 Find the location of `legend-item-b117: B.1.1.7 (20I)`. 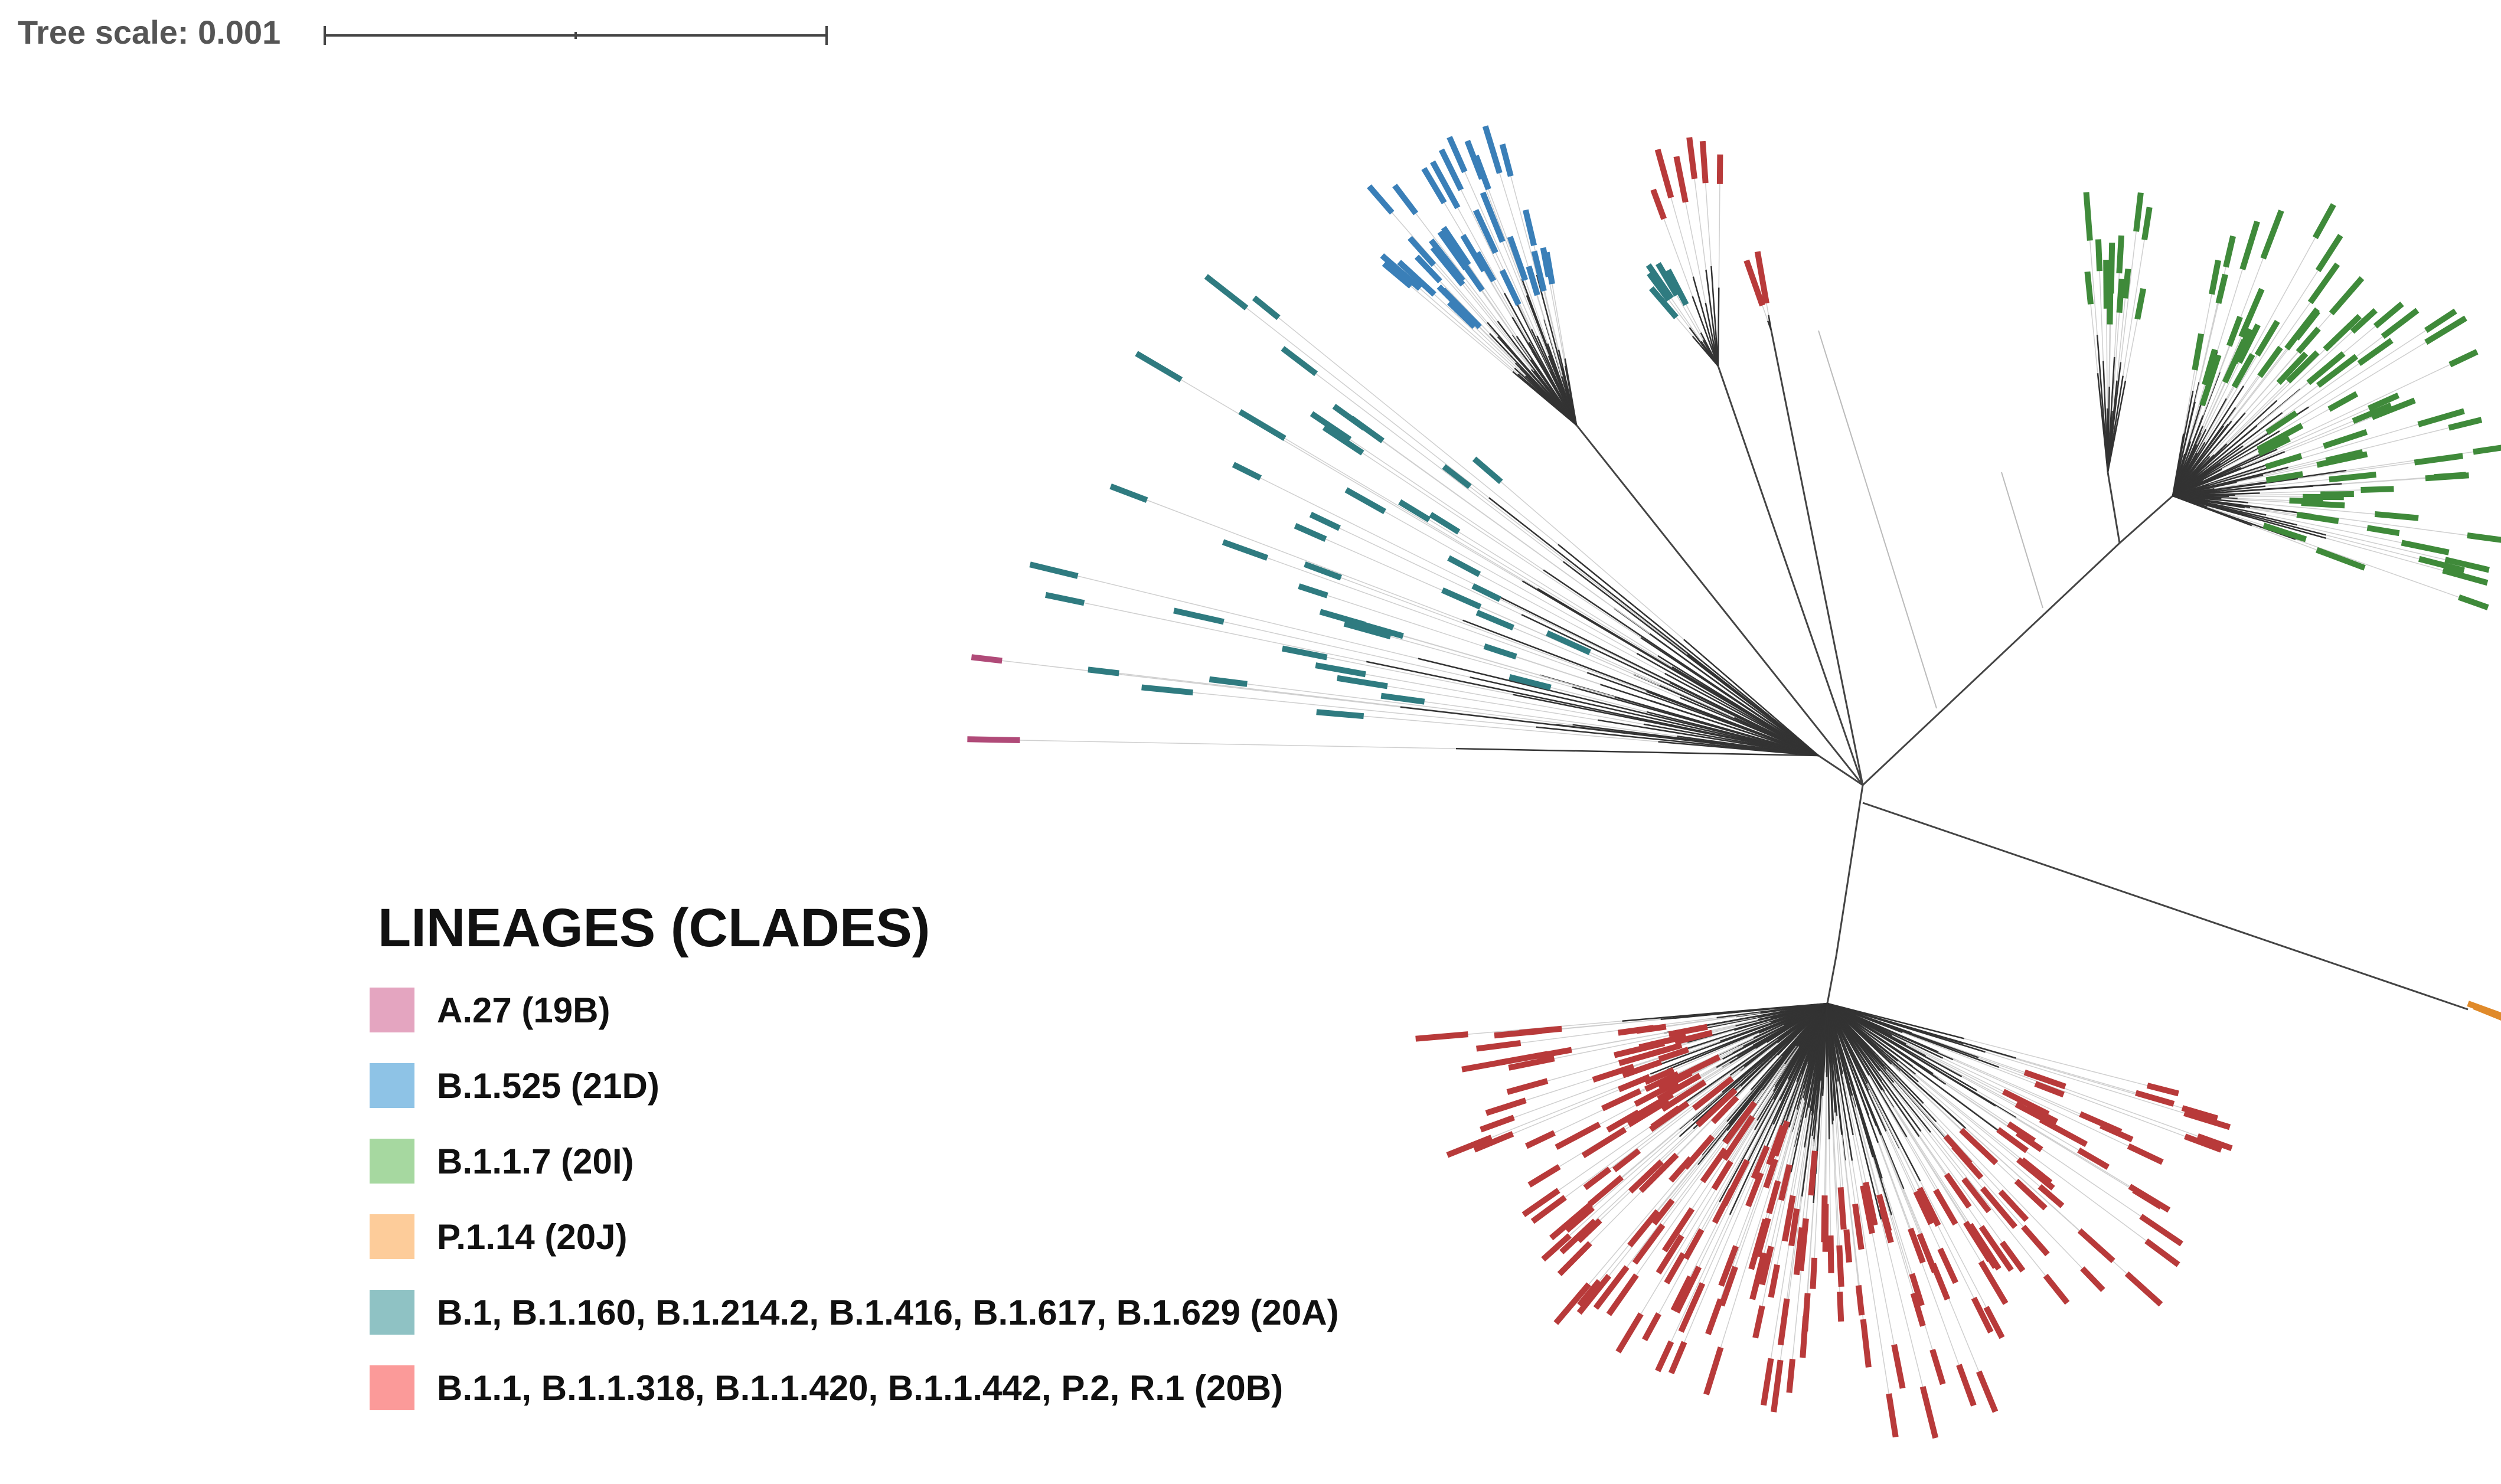

legend-item-b117: B.1.1.7 (20I) is located at coordinates (648, 1172).